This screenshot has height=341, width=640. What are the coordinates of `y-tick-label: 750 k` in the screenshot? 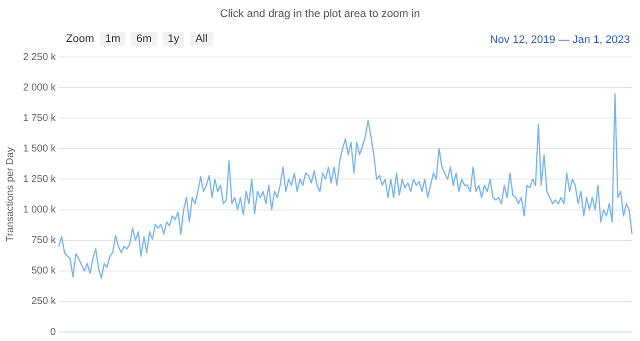 It's located at (44, 240).